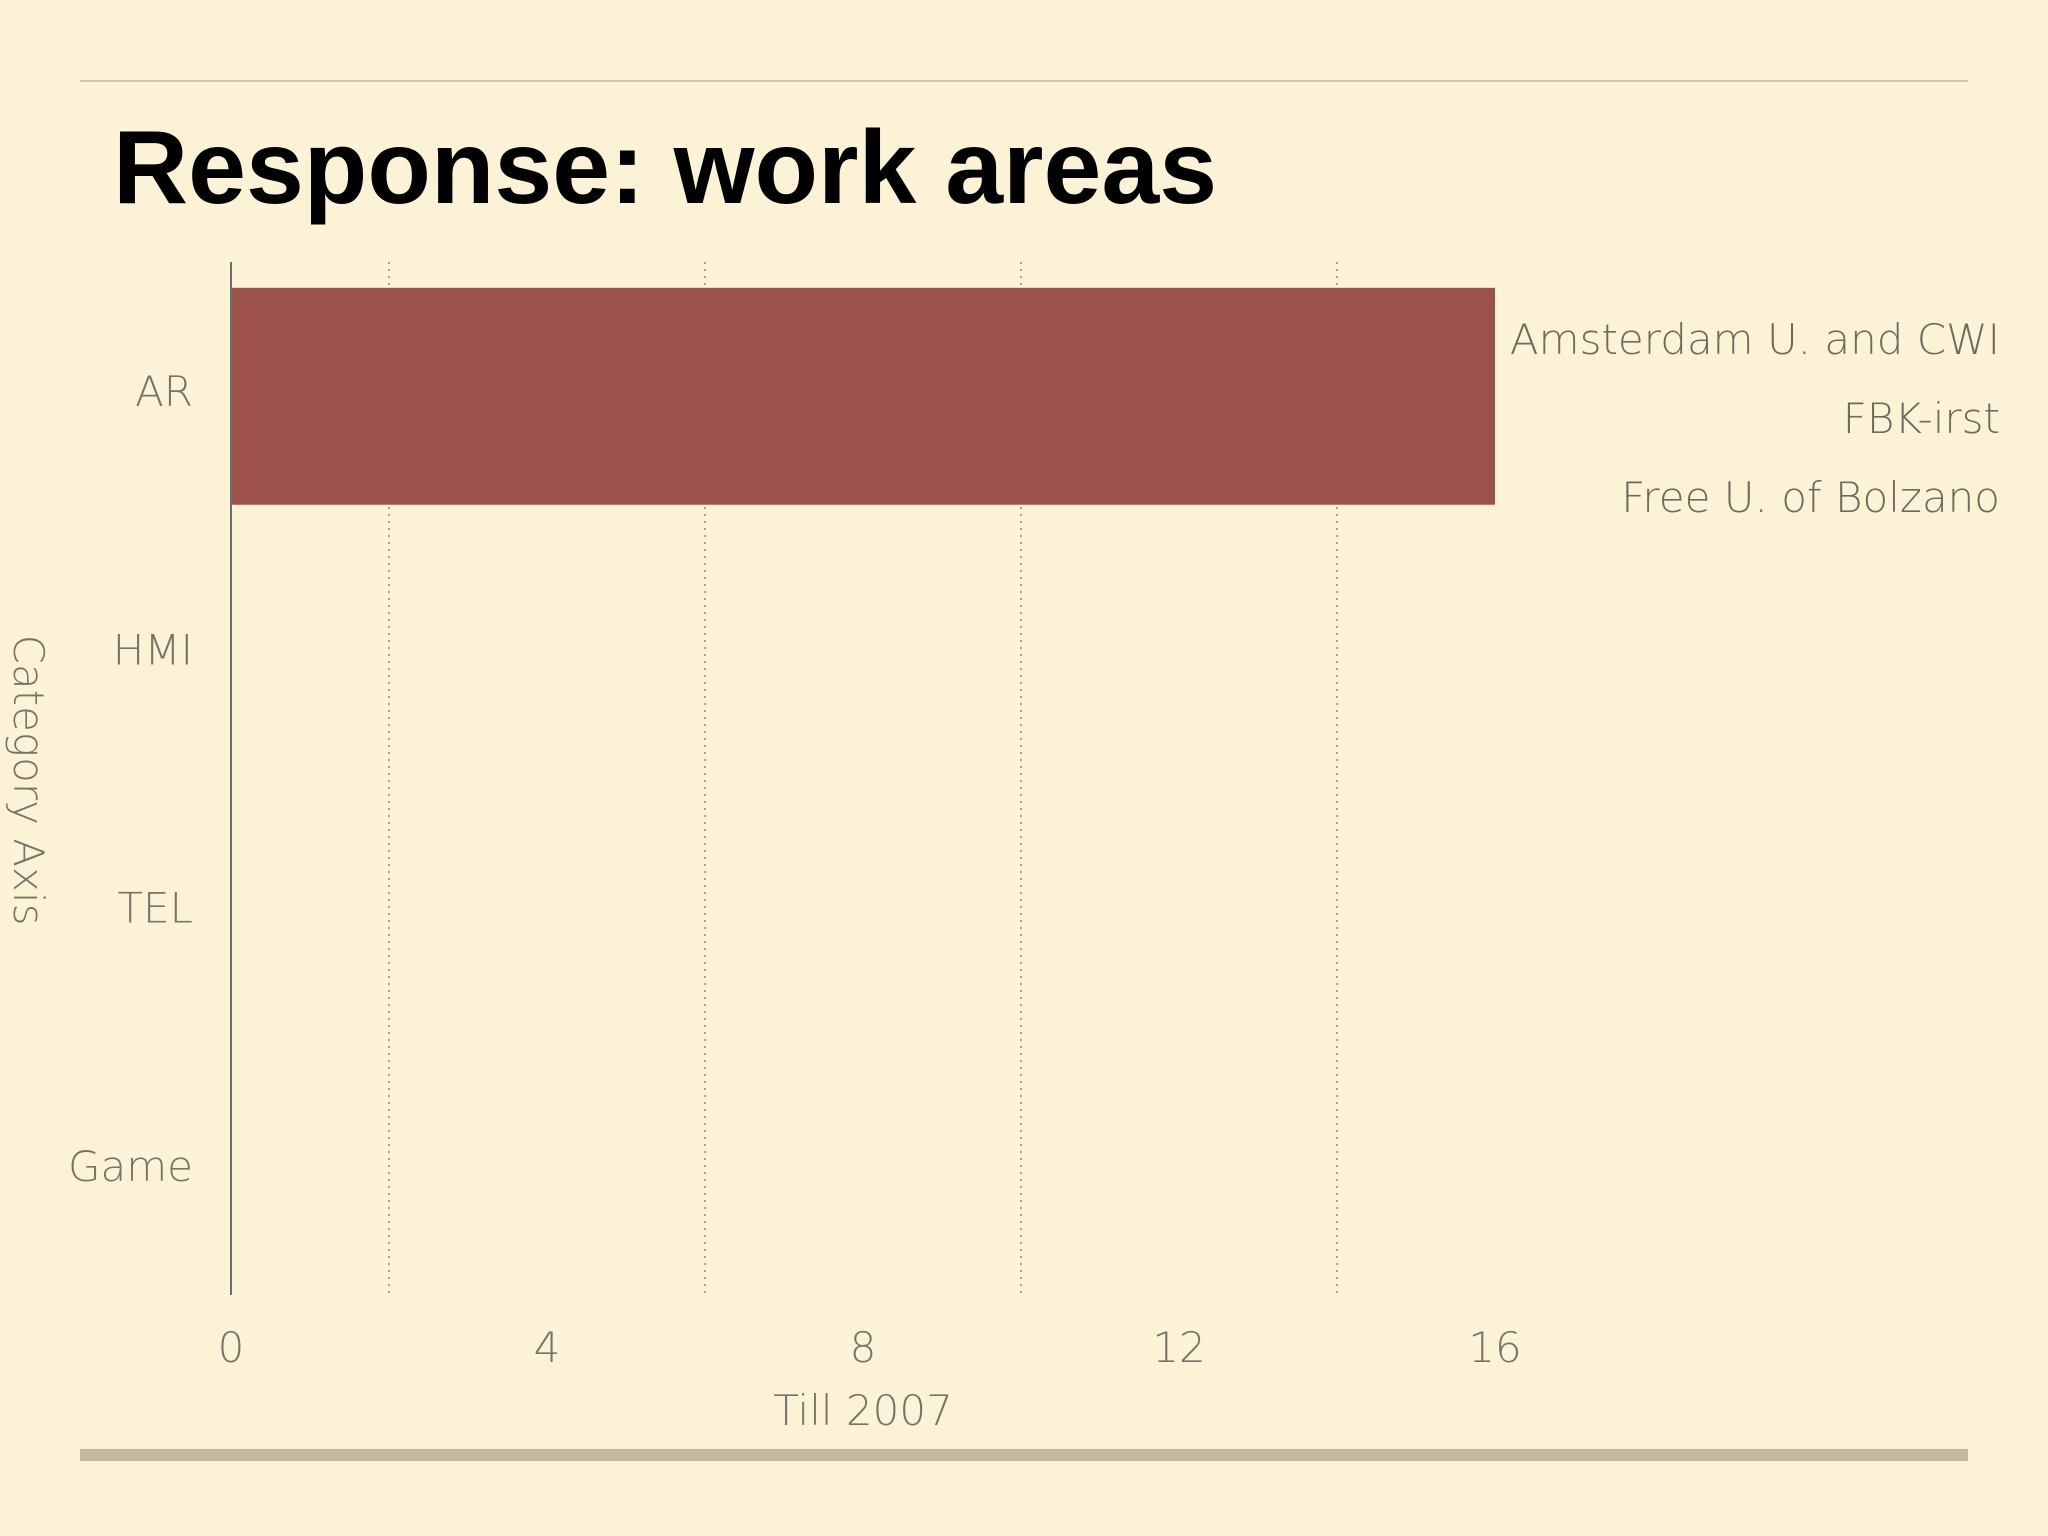  What do you see at coordinates (1024, 81) in the screenshot?
I see `top-rule` at bounding box center [1024, 81].